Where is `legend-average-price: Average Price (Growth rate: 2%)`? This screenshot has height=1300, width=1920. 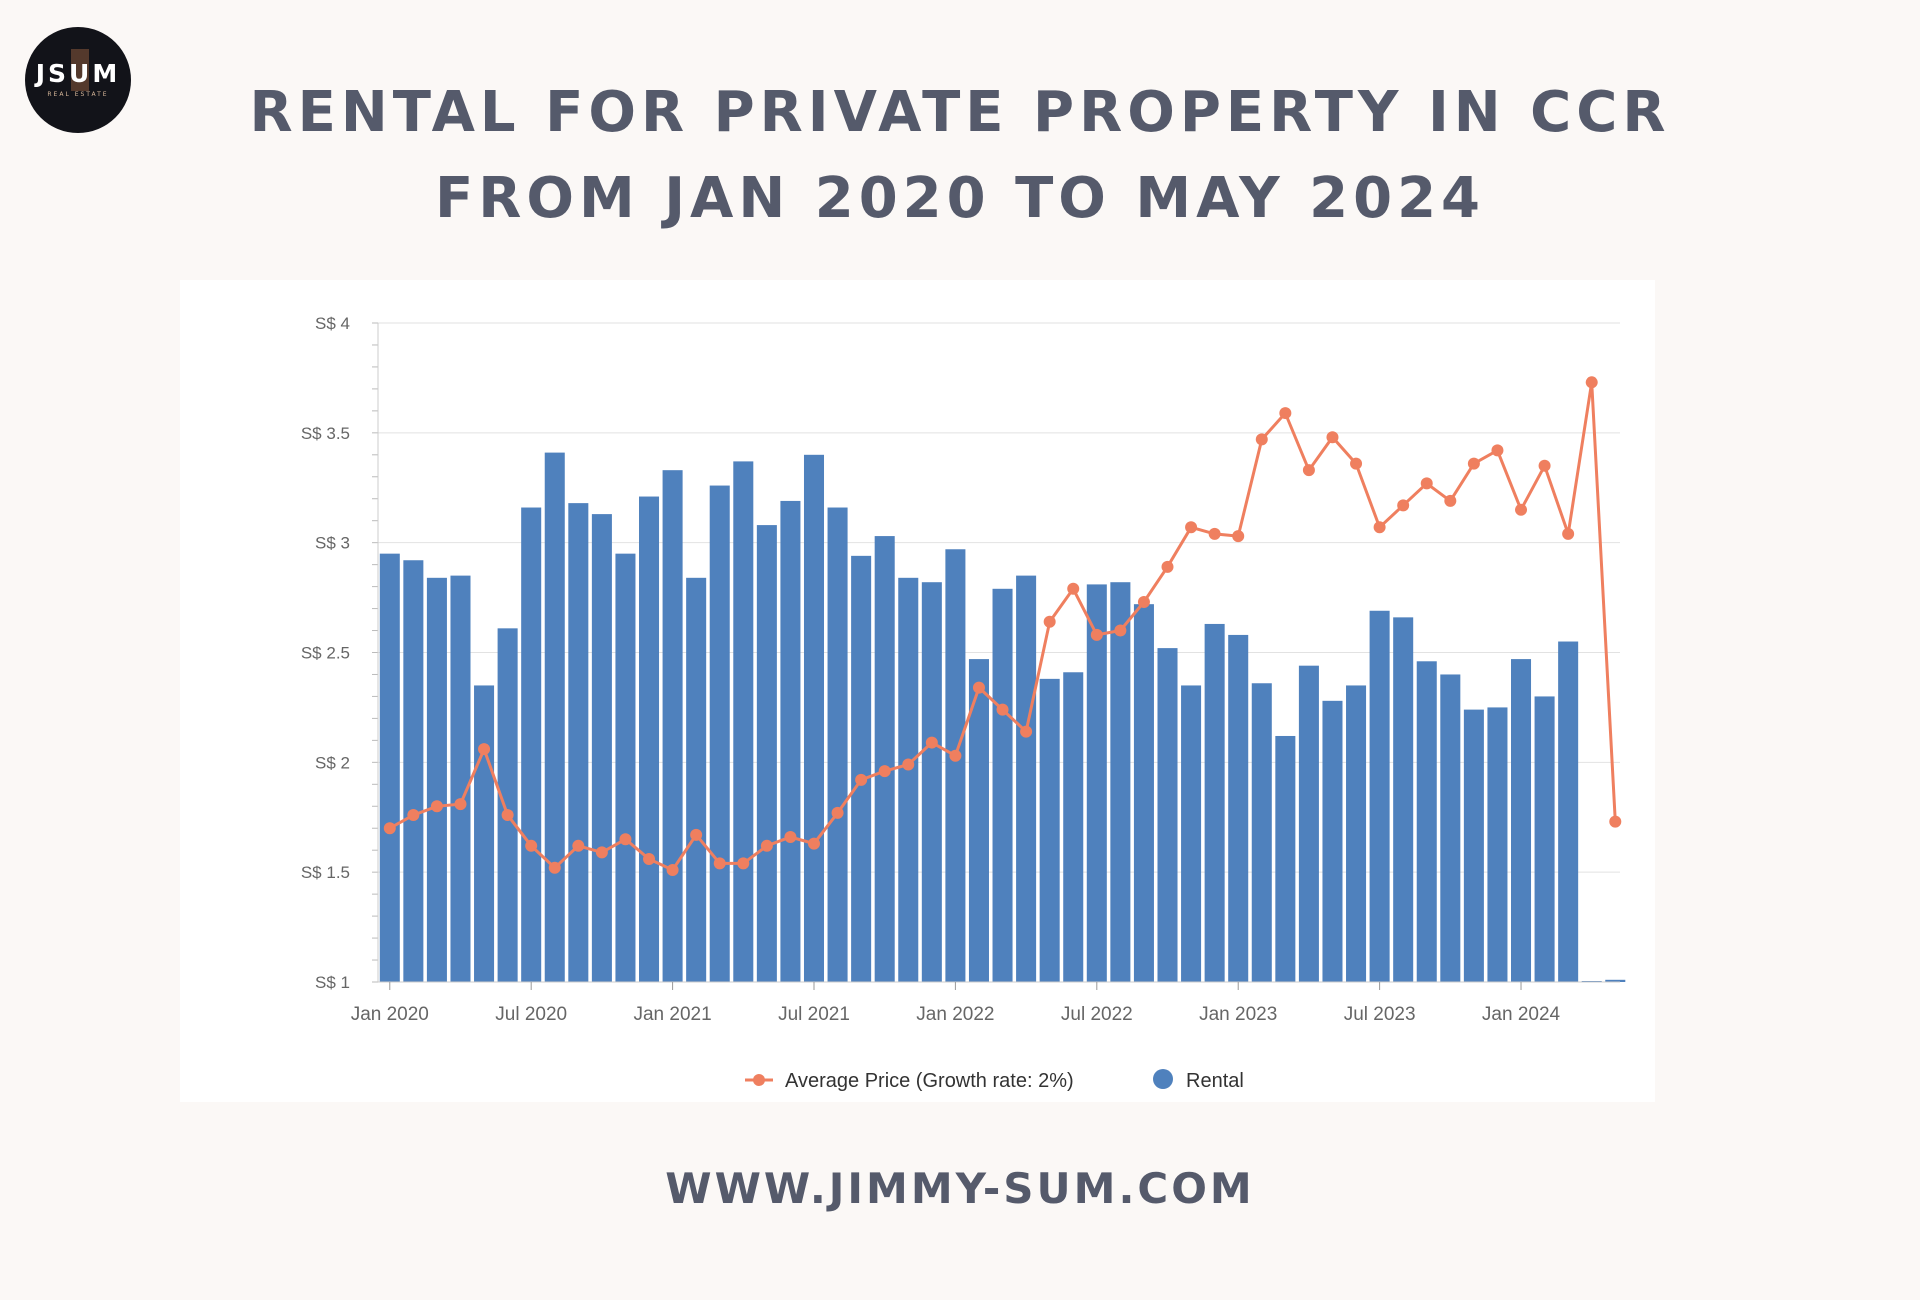
legend-average-price: Average Price (Growth rate: 2%) is located at coordinates (929, 1081).